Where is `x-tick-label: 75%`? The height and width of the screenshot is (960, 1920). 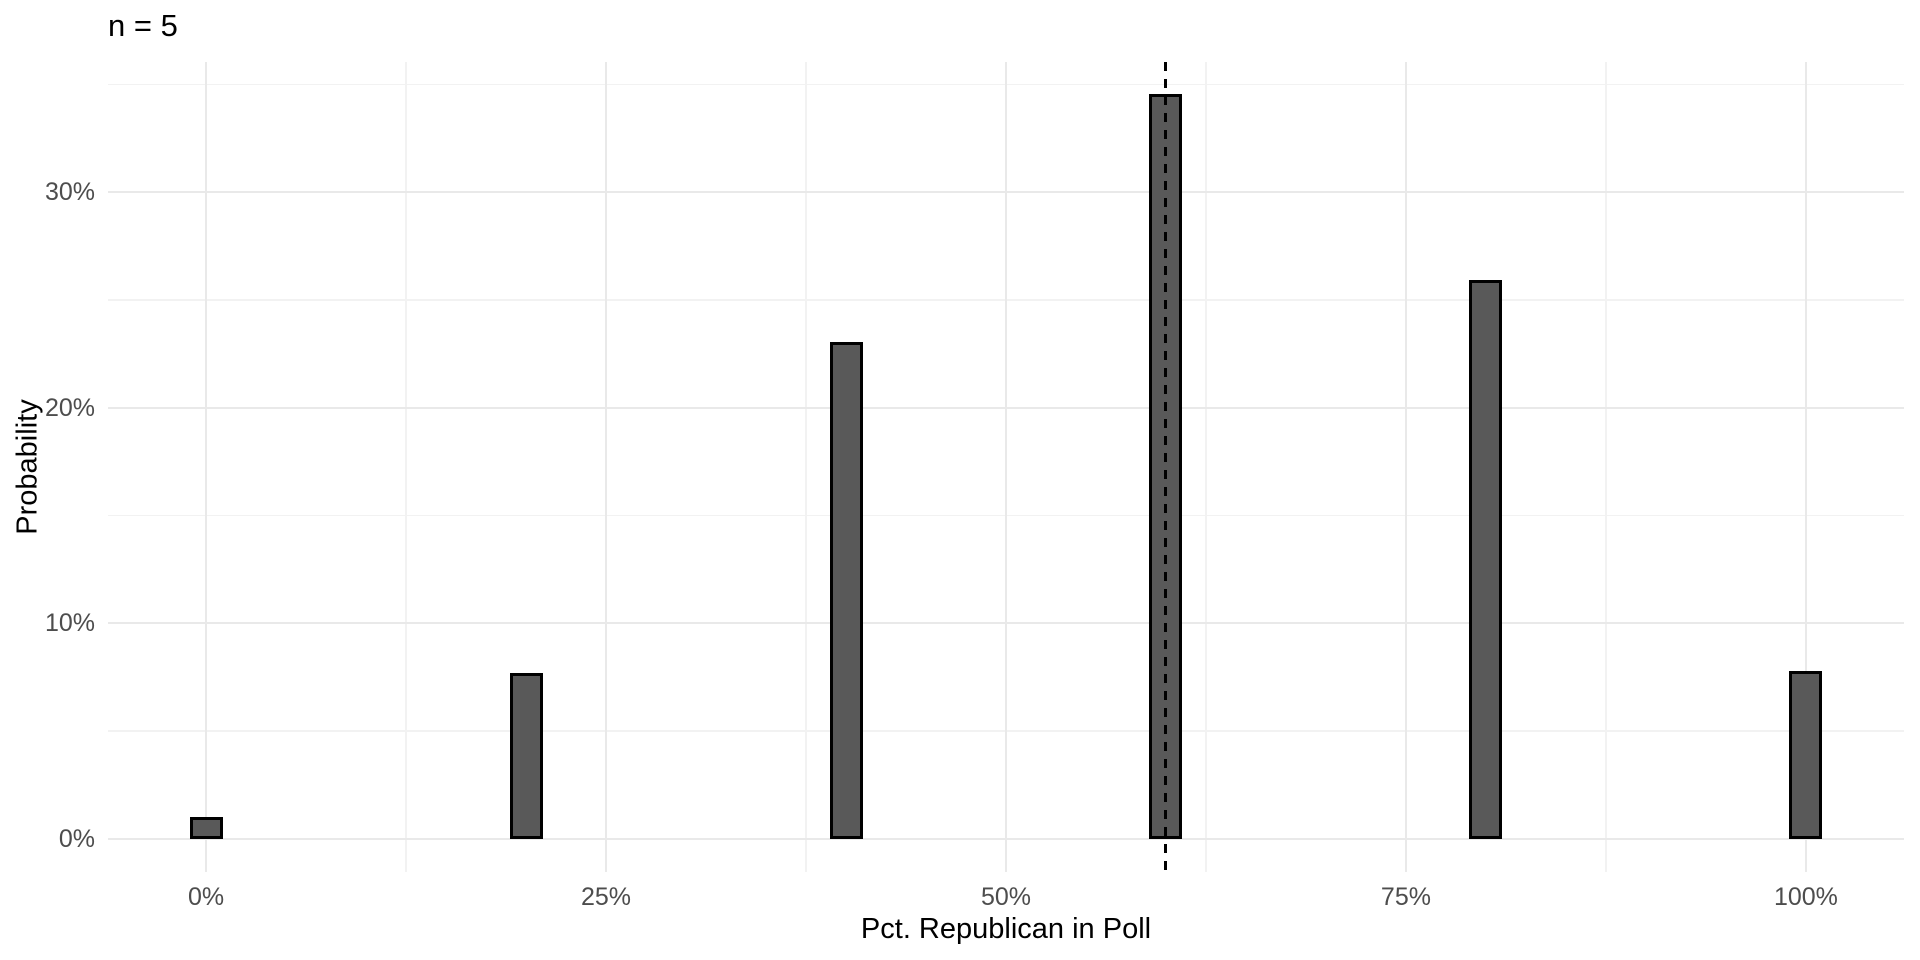 x-tick-label: 75% is located at coordinates (1405, 897).